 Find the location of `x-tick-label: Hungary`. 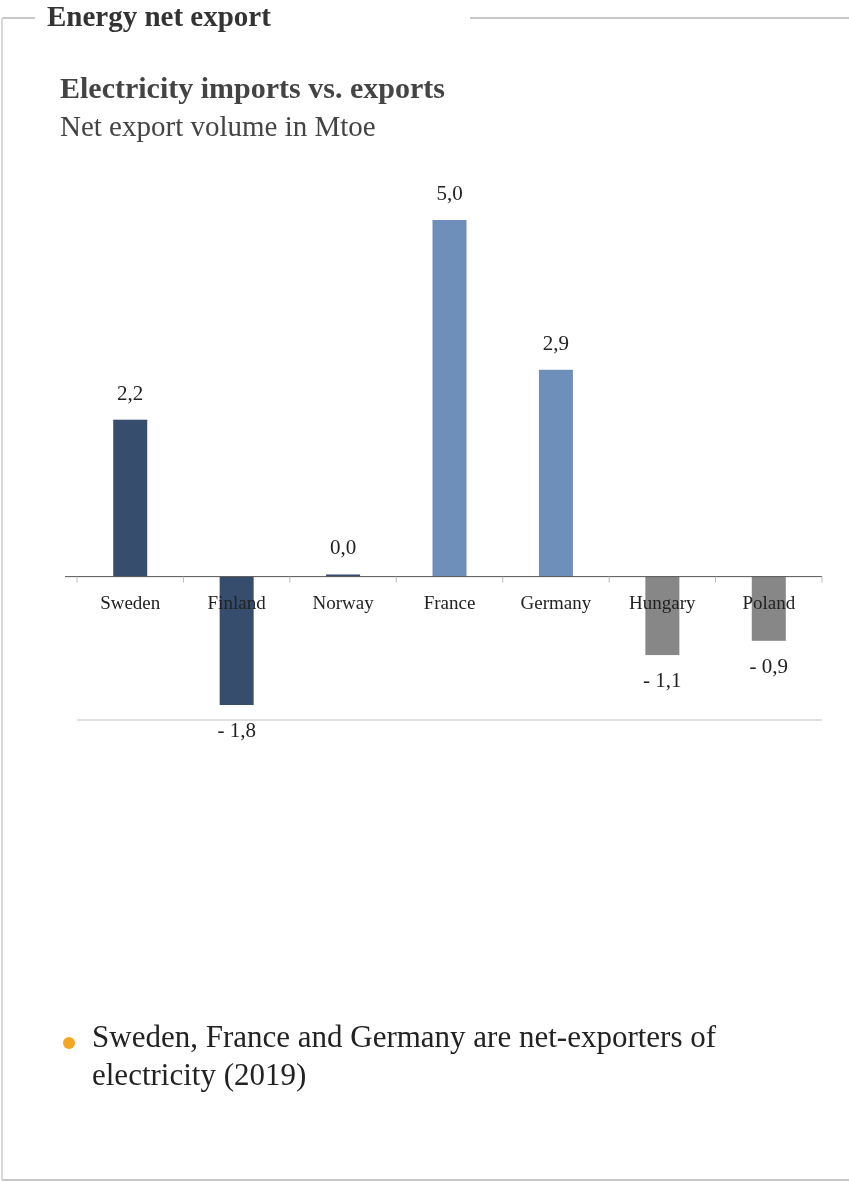

x-tick-label: Hungary is located at coordinates (663, 602).